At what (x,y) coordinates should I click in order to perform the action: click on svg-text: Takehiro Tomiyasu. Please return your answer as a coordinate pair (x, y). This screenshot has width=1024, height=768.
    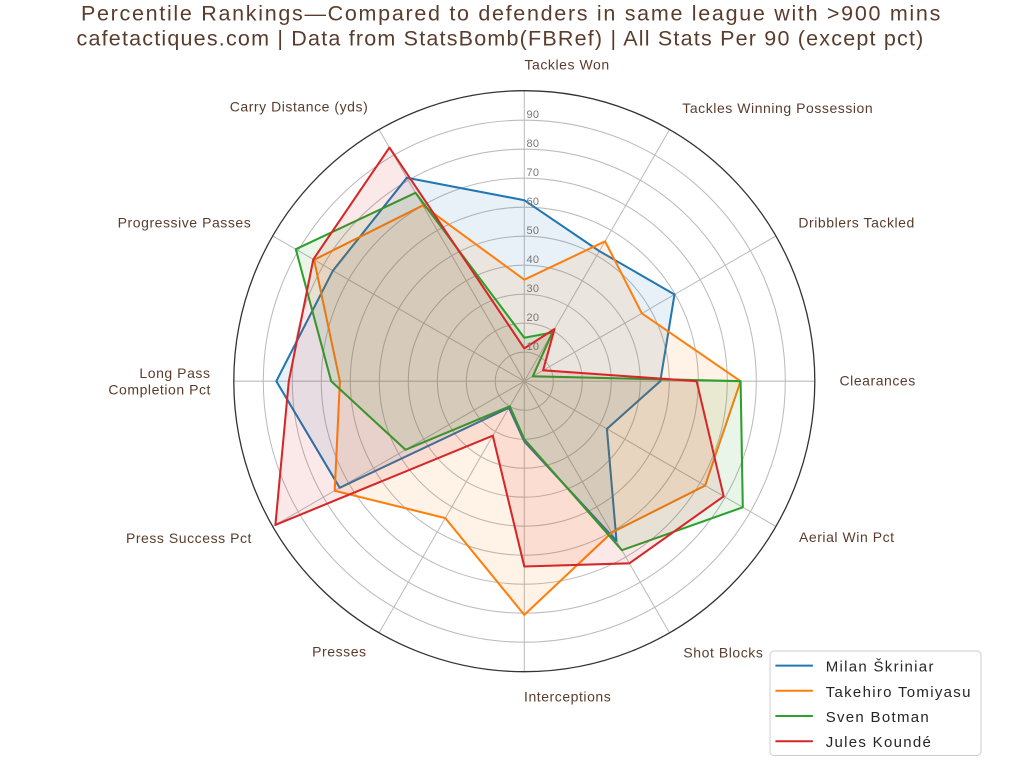
    Looking at the image, I should click on (899, 692).